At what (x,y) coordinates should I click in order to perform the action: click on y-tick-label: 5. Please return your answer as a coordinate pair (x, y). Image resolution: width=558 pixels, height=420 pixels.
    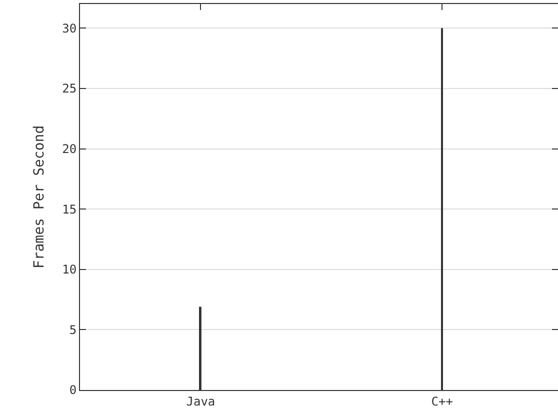
    Looking at the image, I should click on (73, 329).